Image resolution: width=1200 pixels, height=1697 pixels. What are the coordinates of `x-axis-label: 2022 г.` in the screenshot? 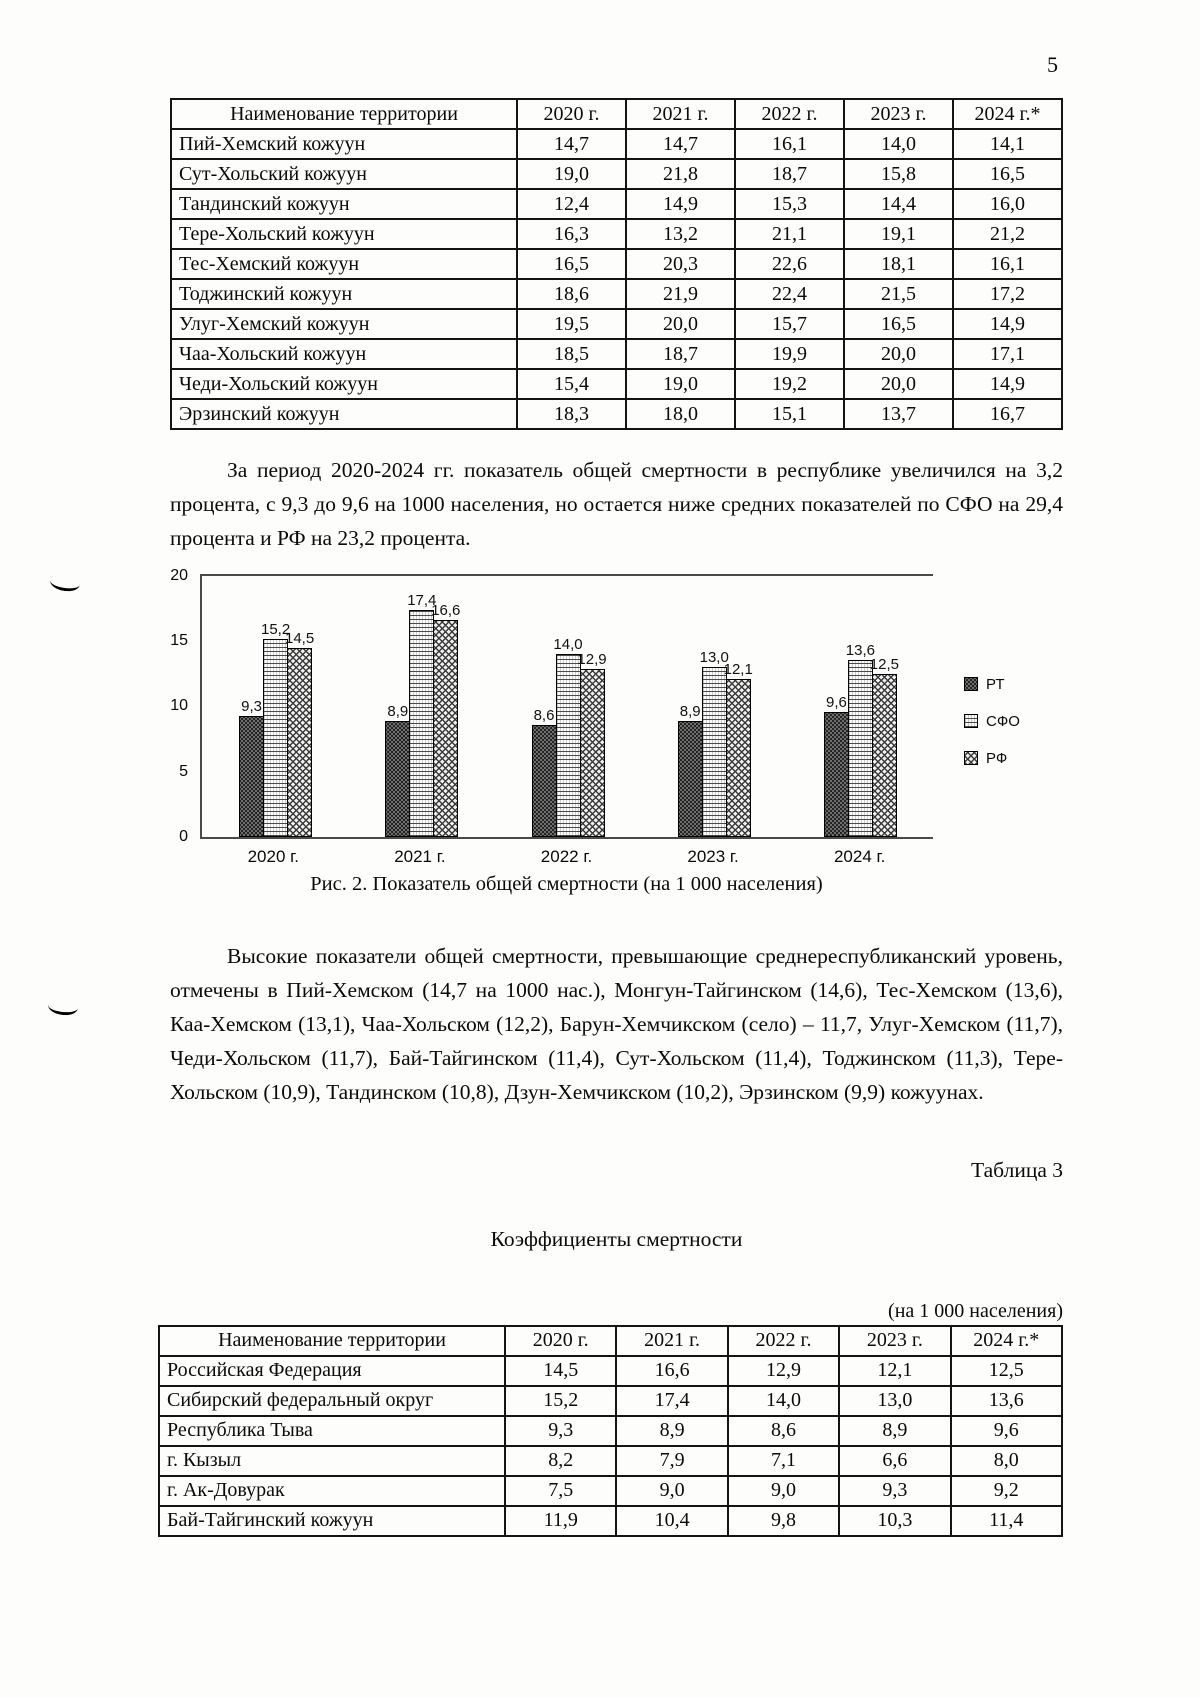 It's located at (566, 856).